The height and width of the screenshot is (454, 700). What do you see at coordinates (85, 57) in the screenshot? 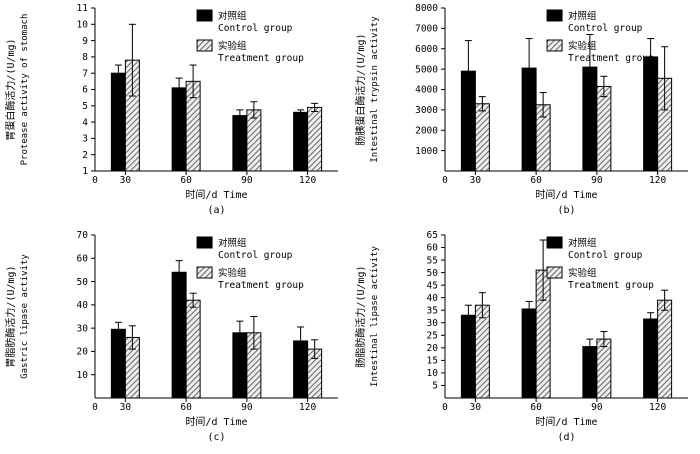
I see `y-tick-label: 8` at bounding box center [85, 57].